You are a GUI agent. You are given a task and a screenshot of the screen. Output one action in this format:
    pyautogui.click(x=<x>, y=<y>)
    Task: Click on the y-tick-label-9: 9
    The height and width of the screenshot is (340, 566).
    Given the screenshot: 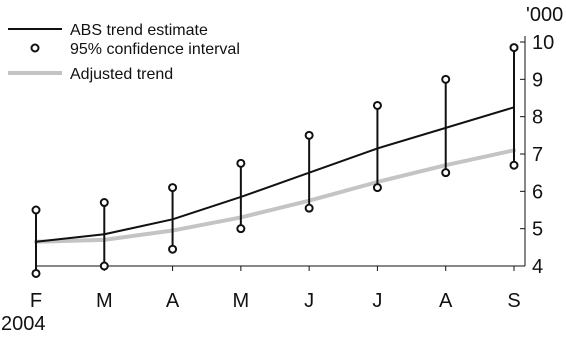 What is the action you would take?
    pyautogui.click(x=537, y=80)
    